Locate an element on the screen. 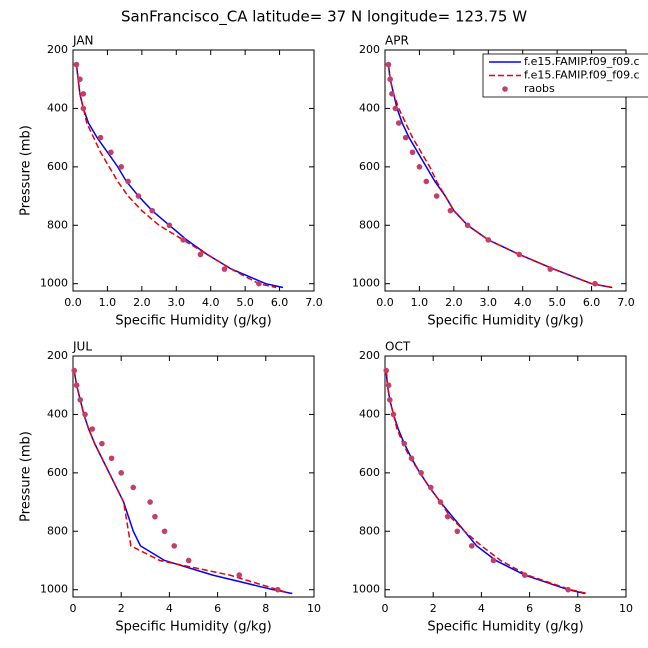 The height and width of the screenshot is (648, 648). panel-title: APR is located at coordinates (397, 41).